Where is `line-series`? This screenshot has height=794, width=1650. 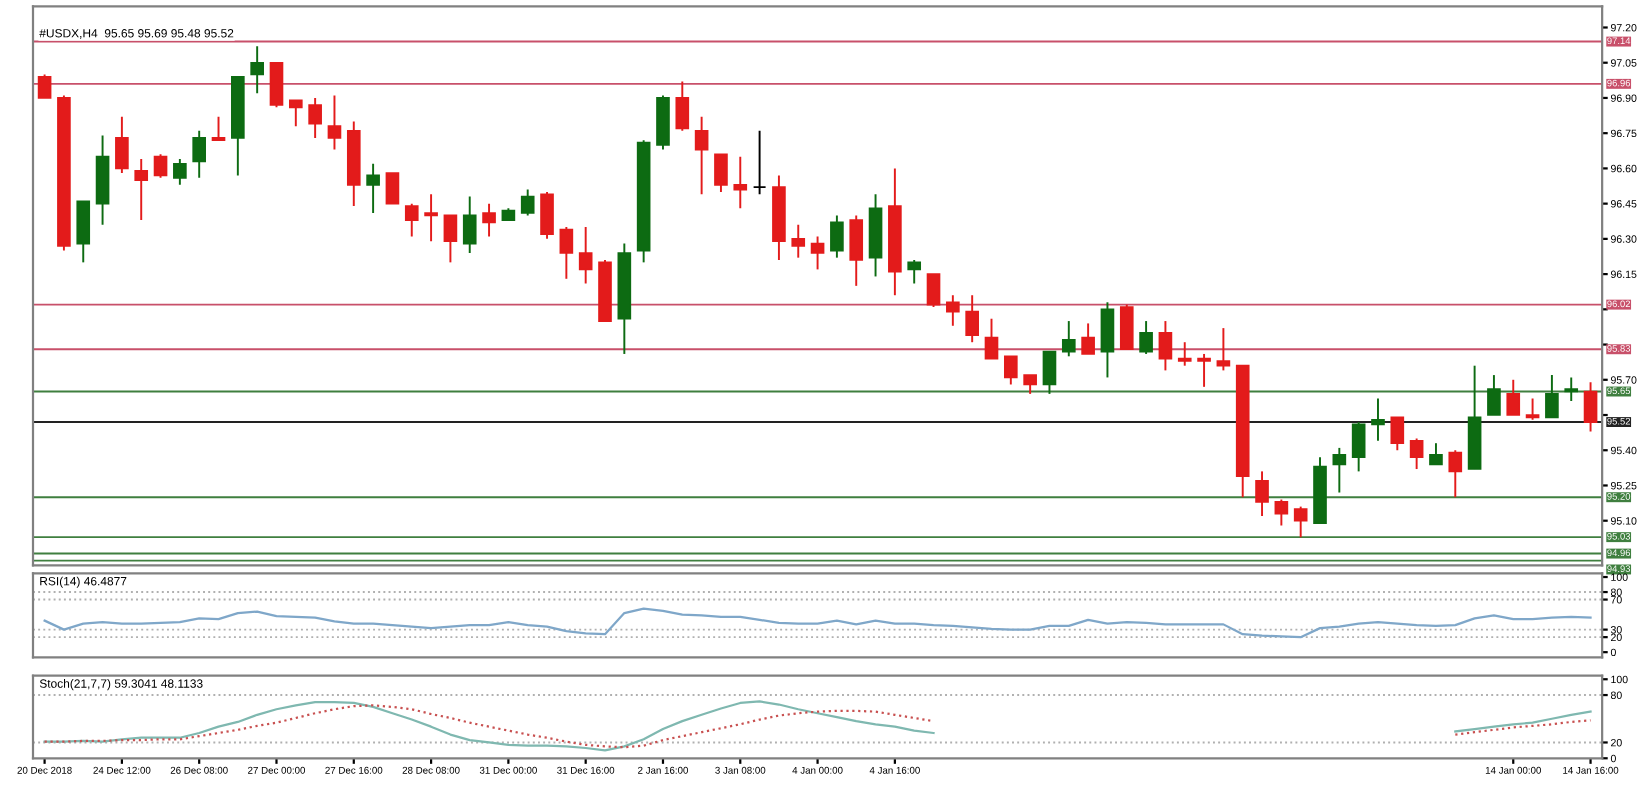
line-series is located at coordinates (817, 623).